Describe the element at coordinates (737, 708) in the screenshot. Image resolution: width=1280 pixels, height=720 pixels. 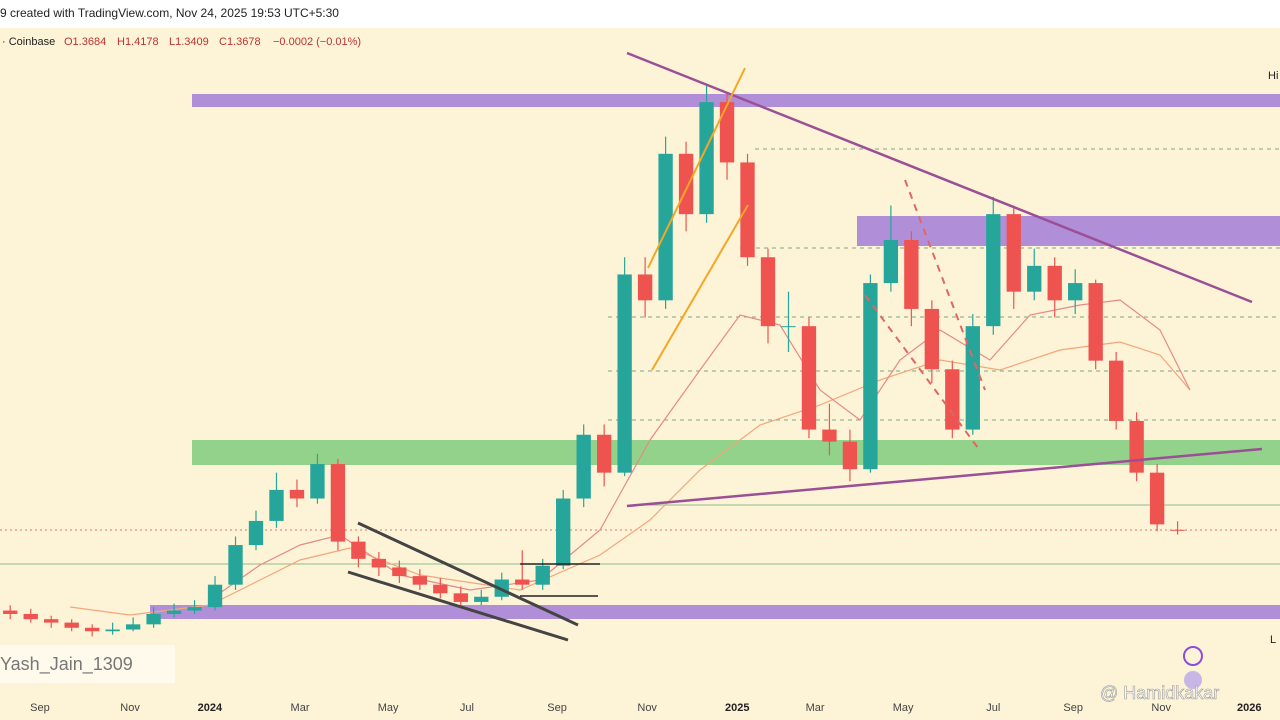
I see `x-tick-label: 2025` at that location.